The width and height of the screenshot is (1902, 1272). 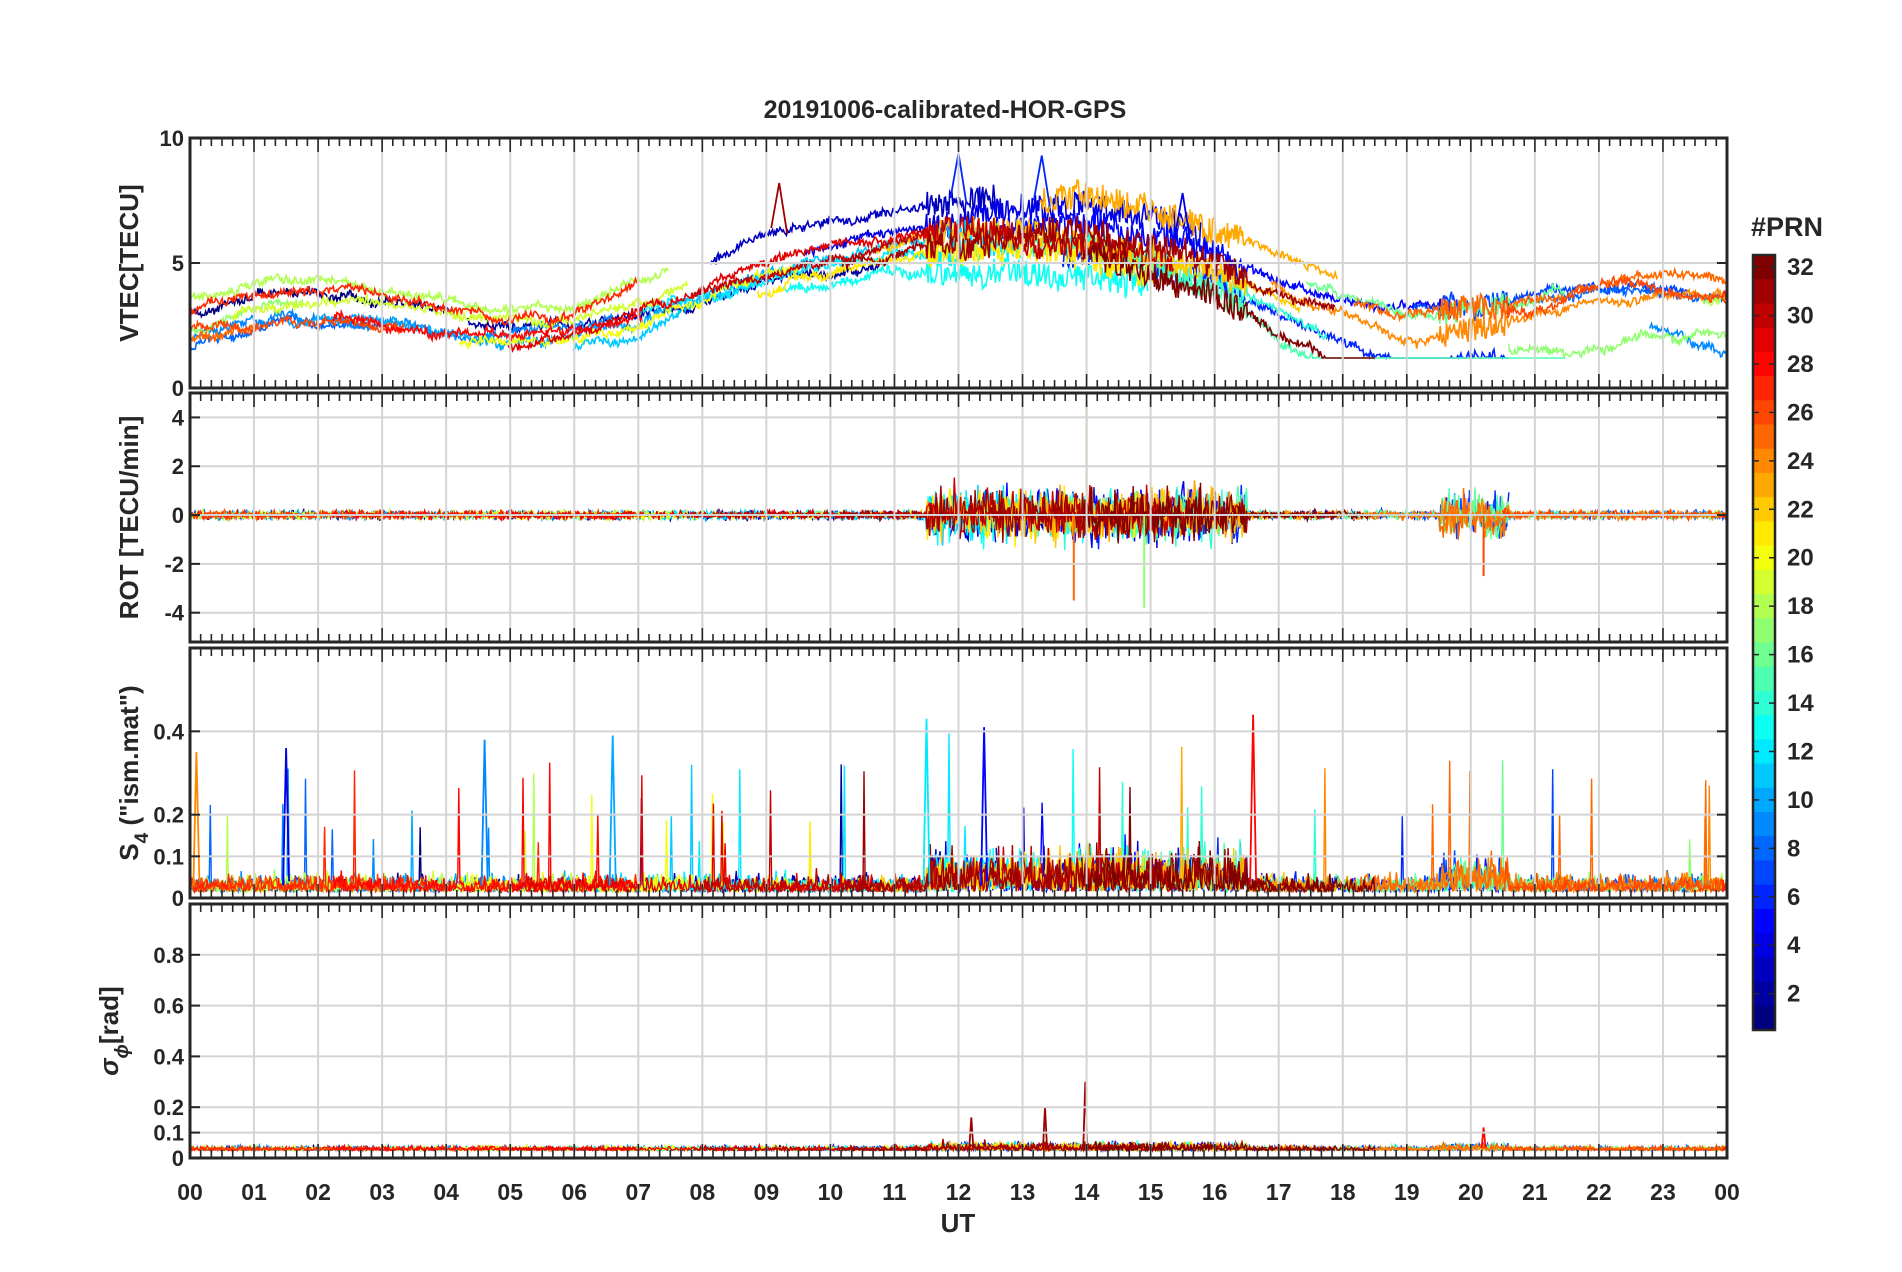 I want to click on xtick-label-22: 22, so click(x=1599, y=1192).